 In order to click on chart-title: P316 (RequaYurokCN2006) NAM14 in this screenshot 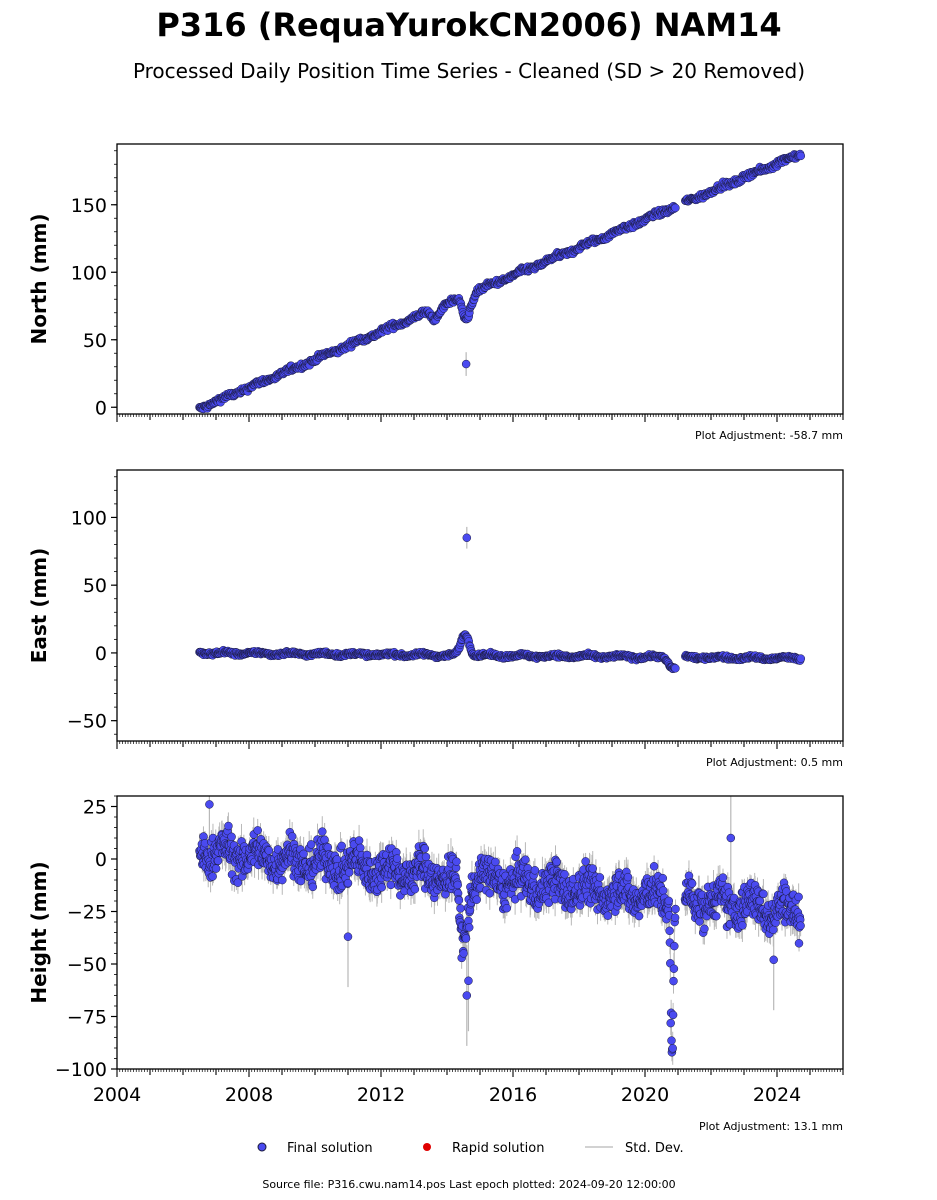, I will do `click(468, 25)`.